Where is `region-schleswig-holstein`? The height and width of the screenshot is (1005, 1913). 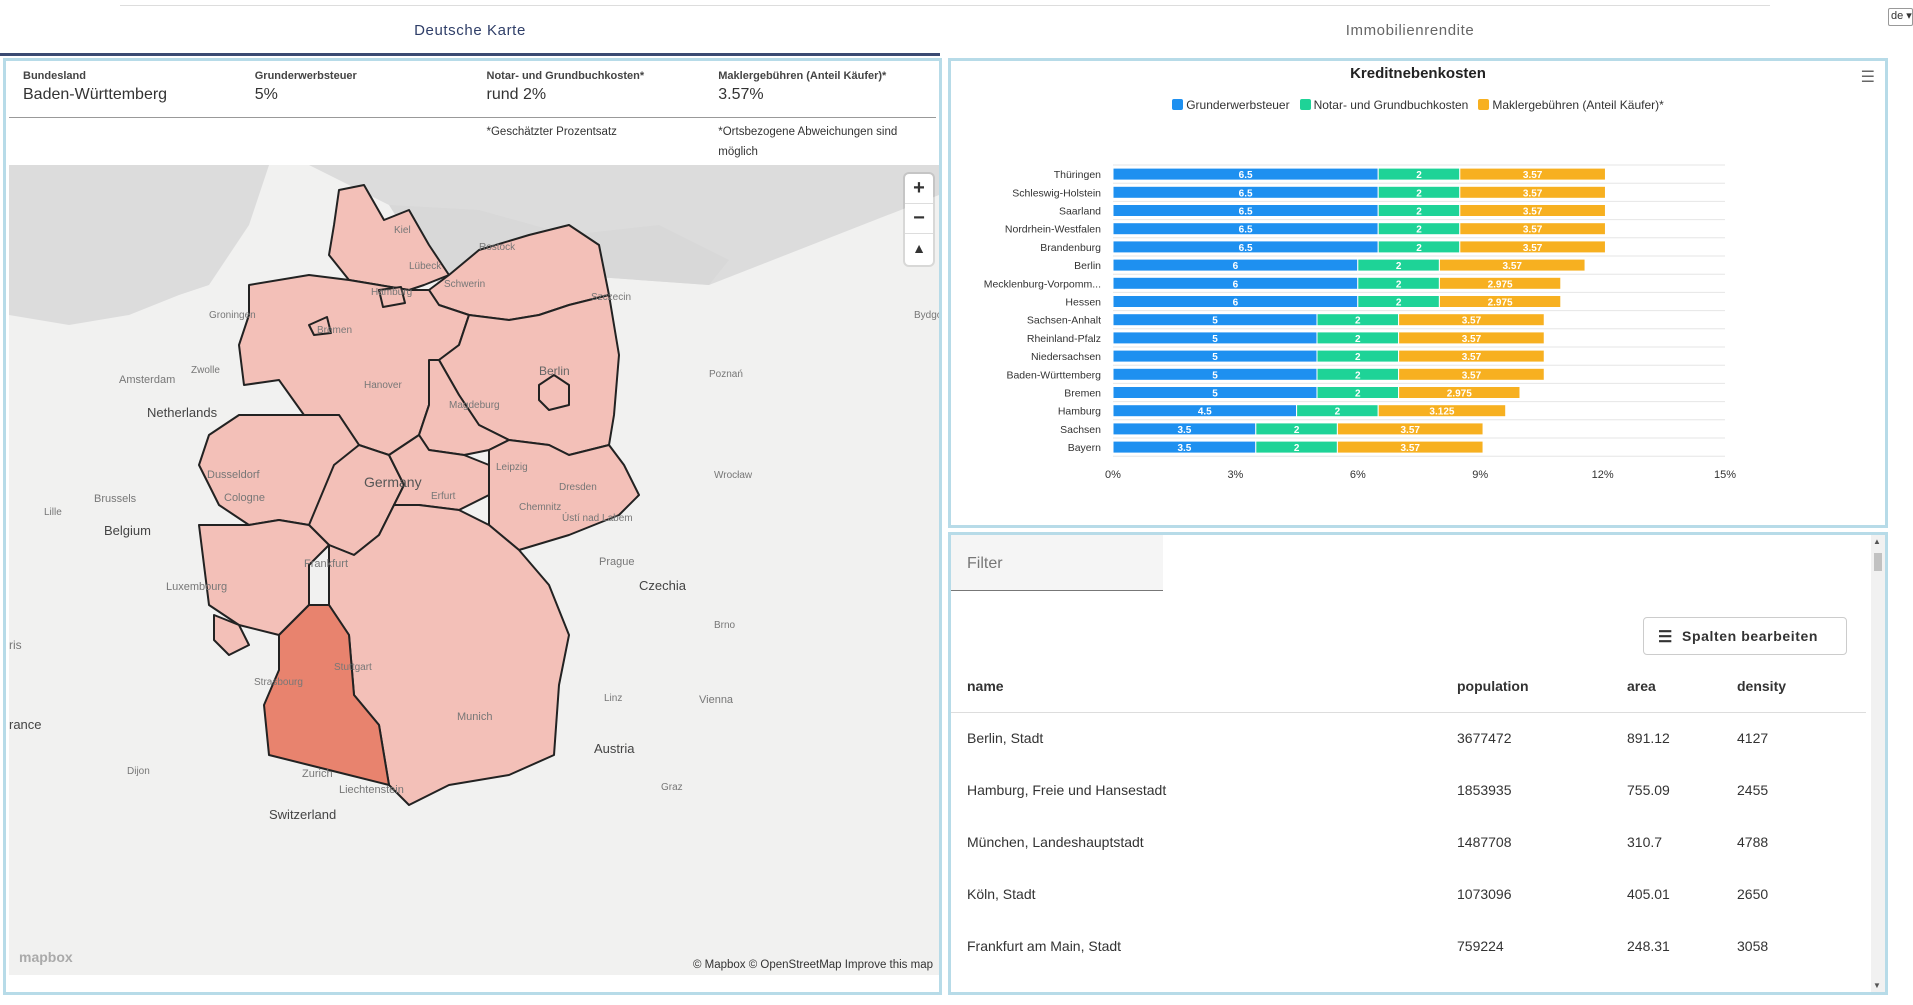
region-schleswig-holstein is located at coordinates (389, 237).